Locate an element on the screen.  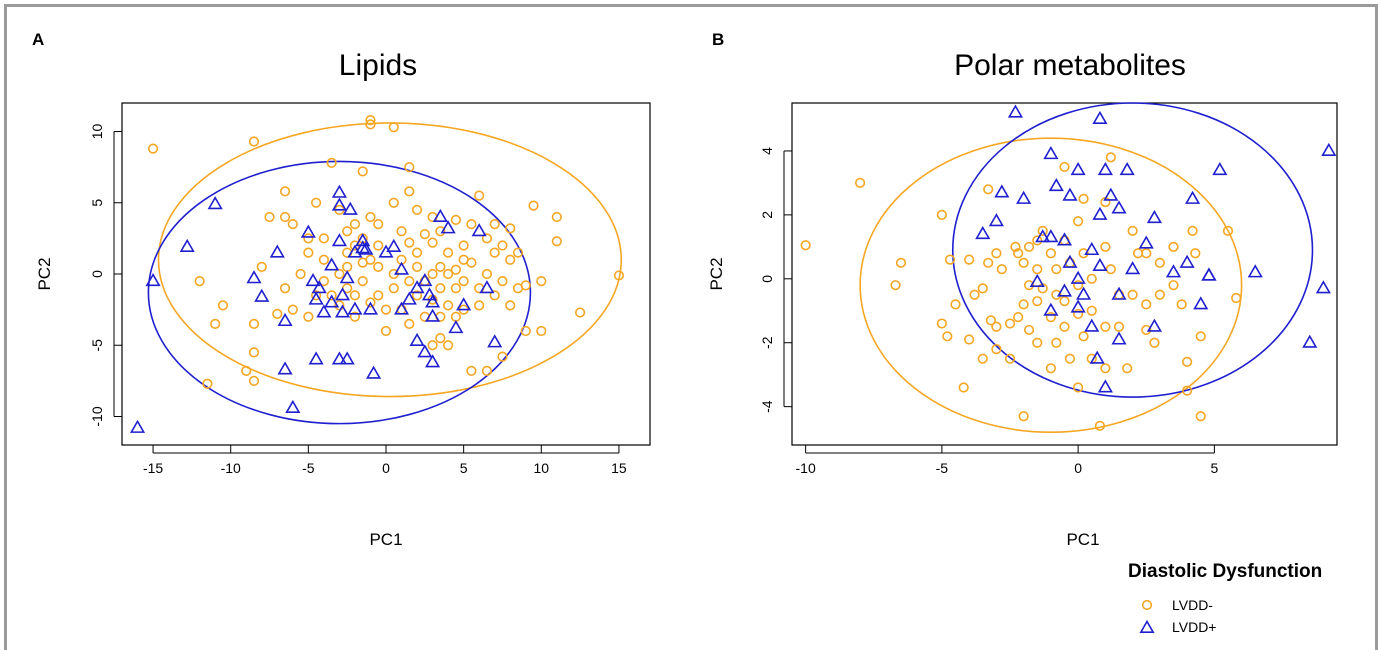
confidence-ellipse is located at coordinates (1132, 250).